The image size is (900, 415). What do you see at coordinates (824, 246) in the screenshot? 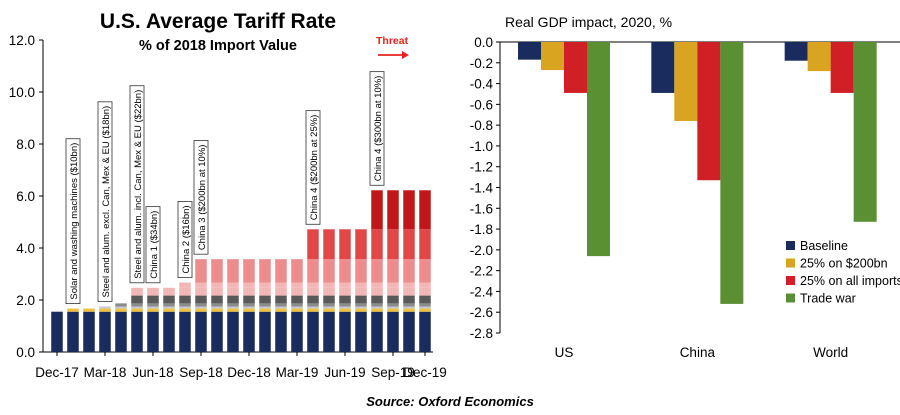
I see `legend-label: Baseline` at bounding box center [824, 246].